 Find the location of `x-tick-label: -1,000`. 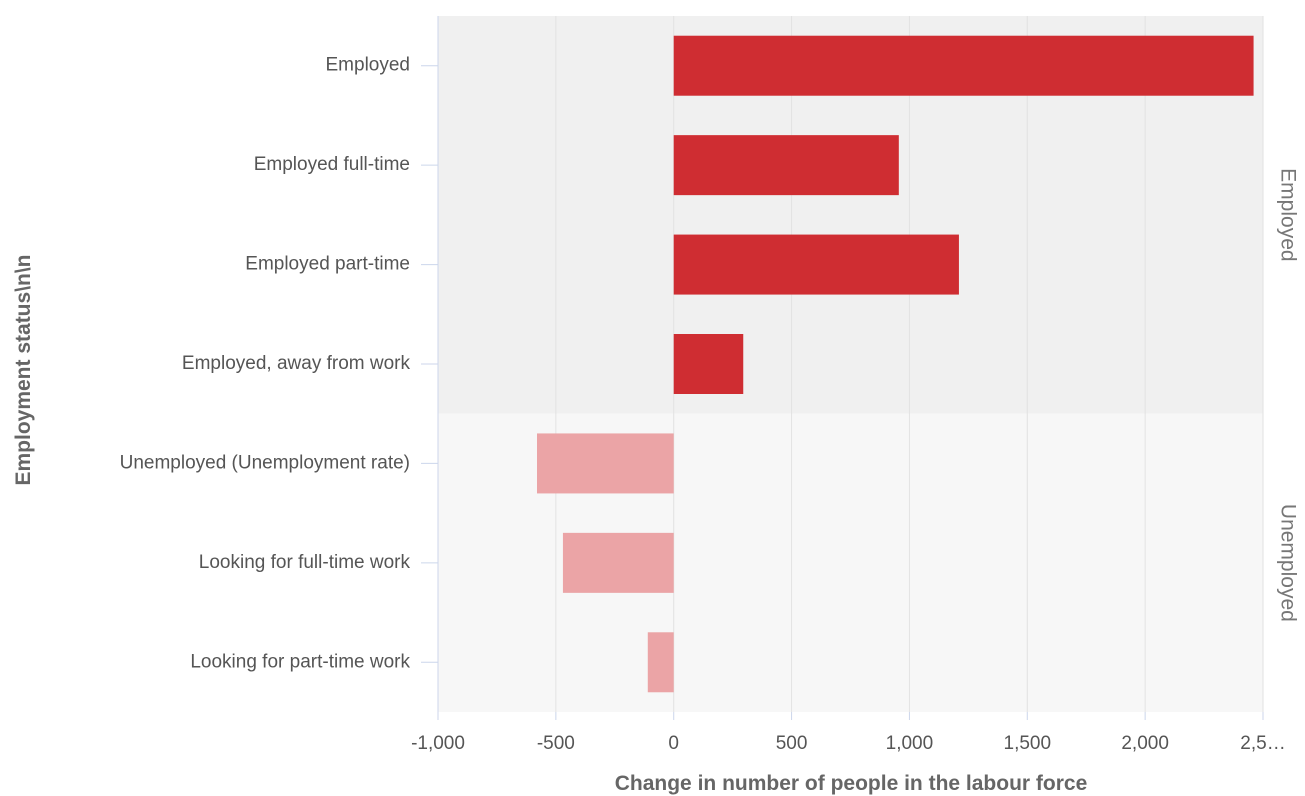

x-tick-label: -1,000 is located at coordinates (438, 743).